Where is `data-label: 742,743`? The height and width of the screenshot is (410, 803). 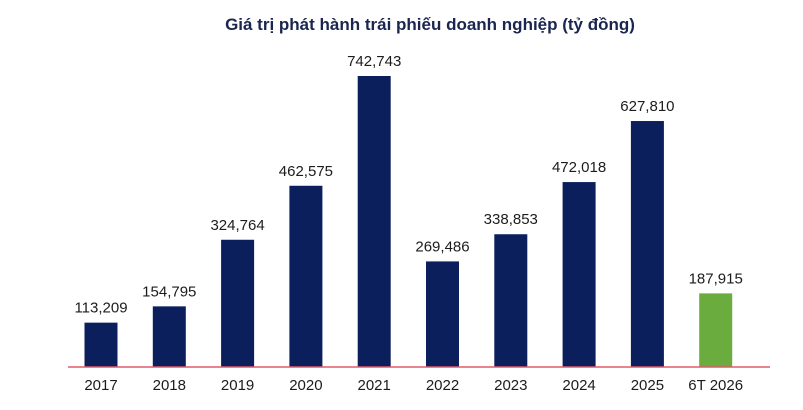 data-label: 742,743 is located at coordinates (374, 61).